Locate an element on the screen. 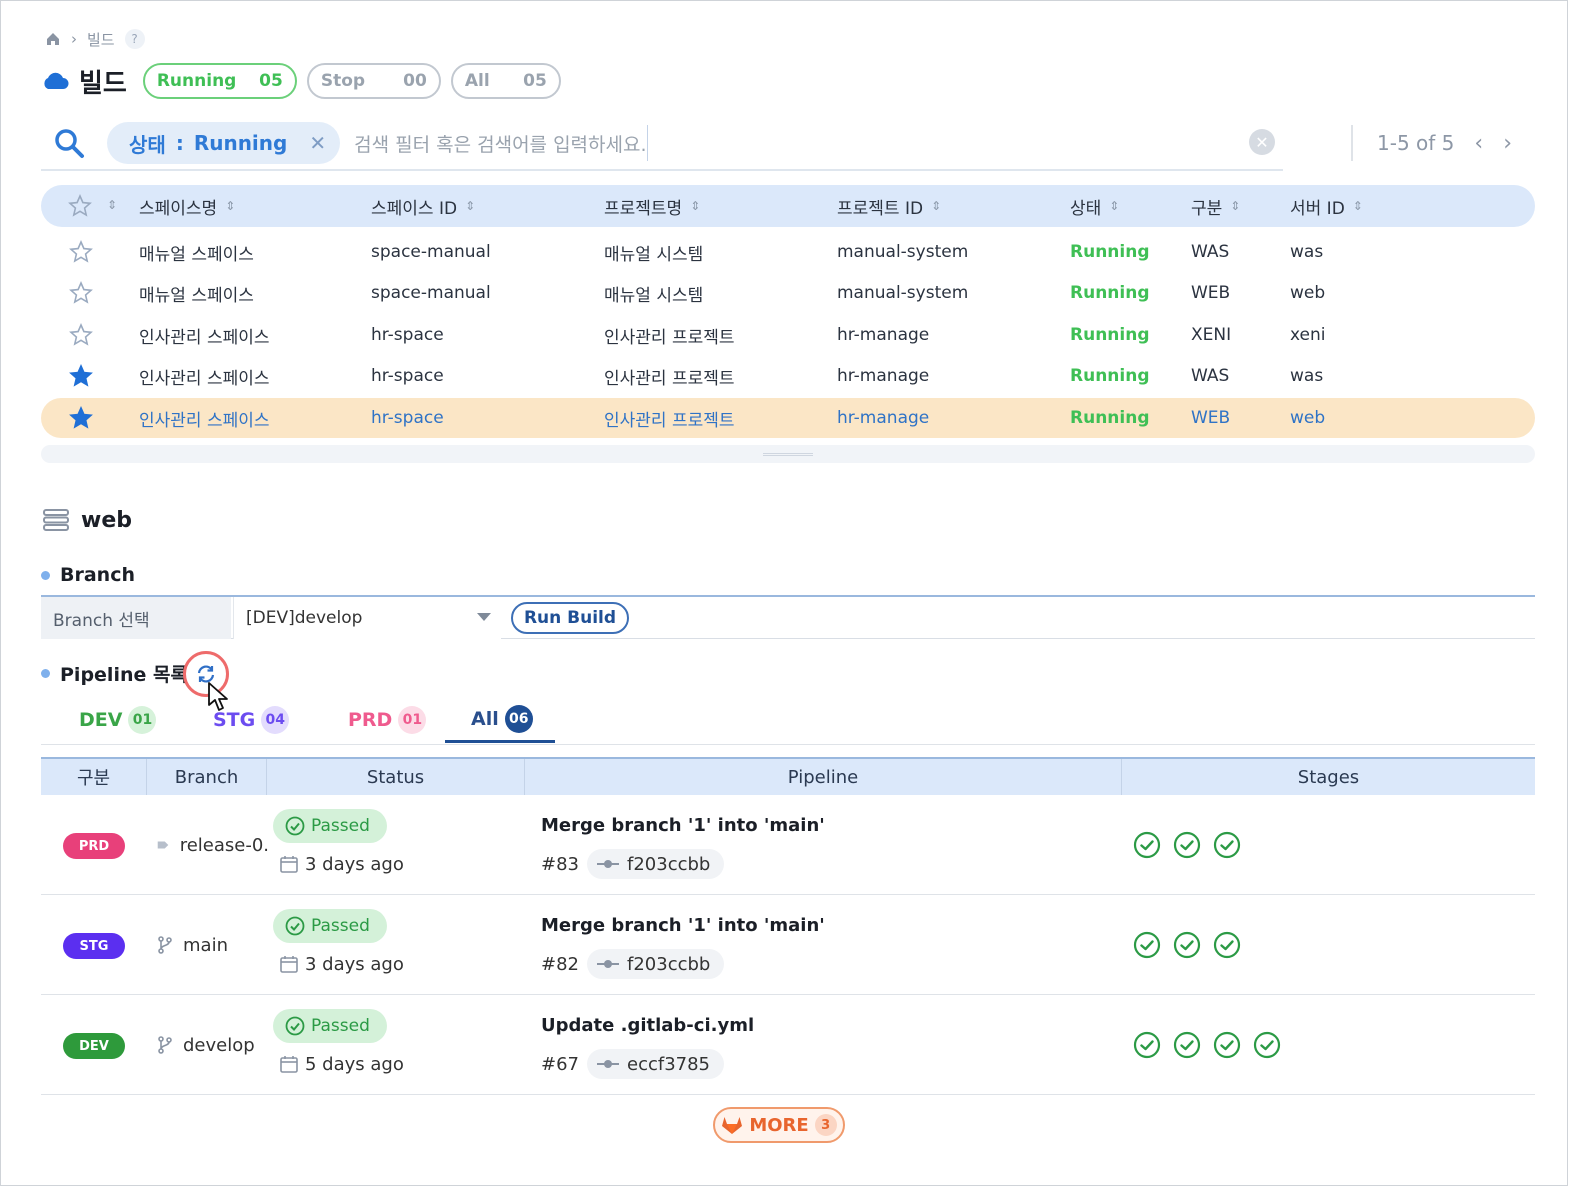 Image resolution: width=1581 pixels, height=1196 pixels. tab-dev: DEV 01 is located at coordinates (118, 720).